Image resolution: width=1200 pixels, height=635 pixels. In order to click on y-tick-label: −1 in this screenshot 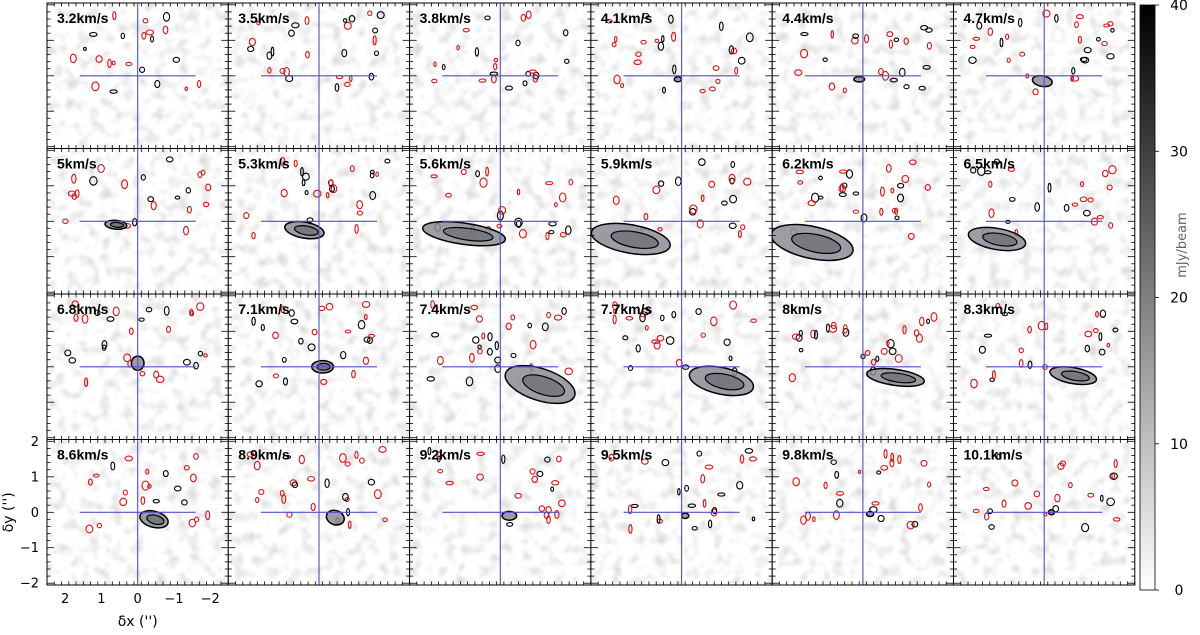, I will do `click(29, 548)`.